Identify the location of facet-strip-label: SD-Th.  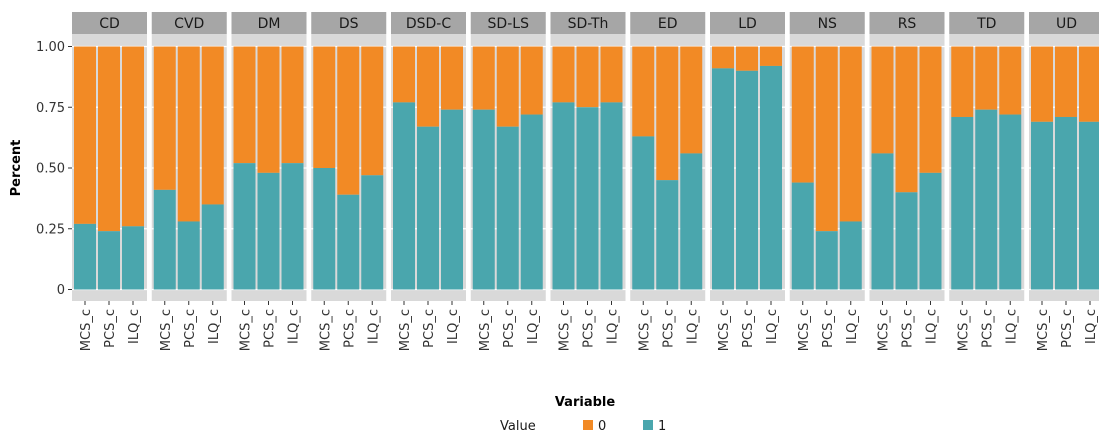
(588, 24).